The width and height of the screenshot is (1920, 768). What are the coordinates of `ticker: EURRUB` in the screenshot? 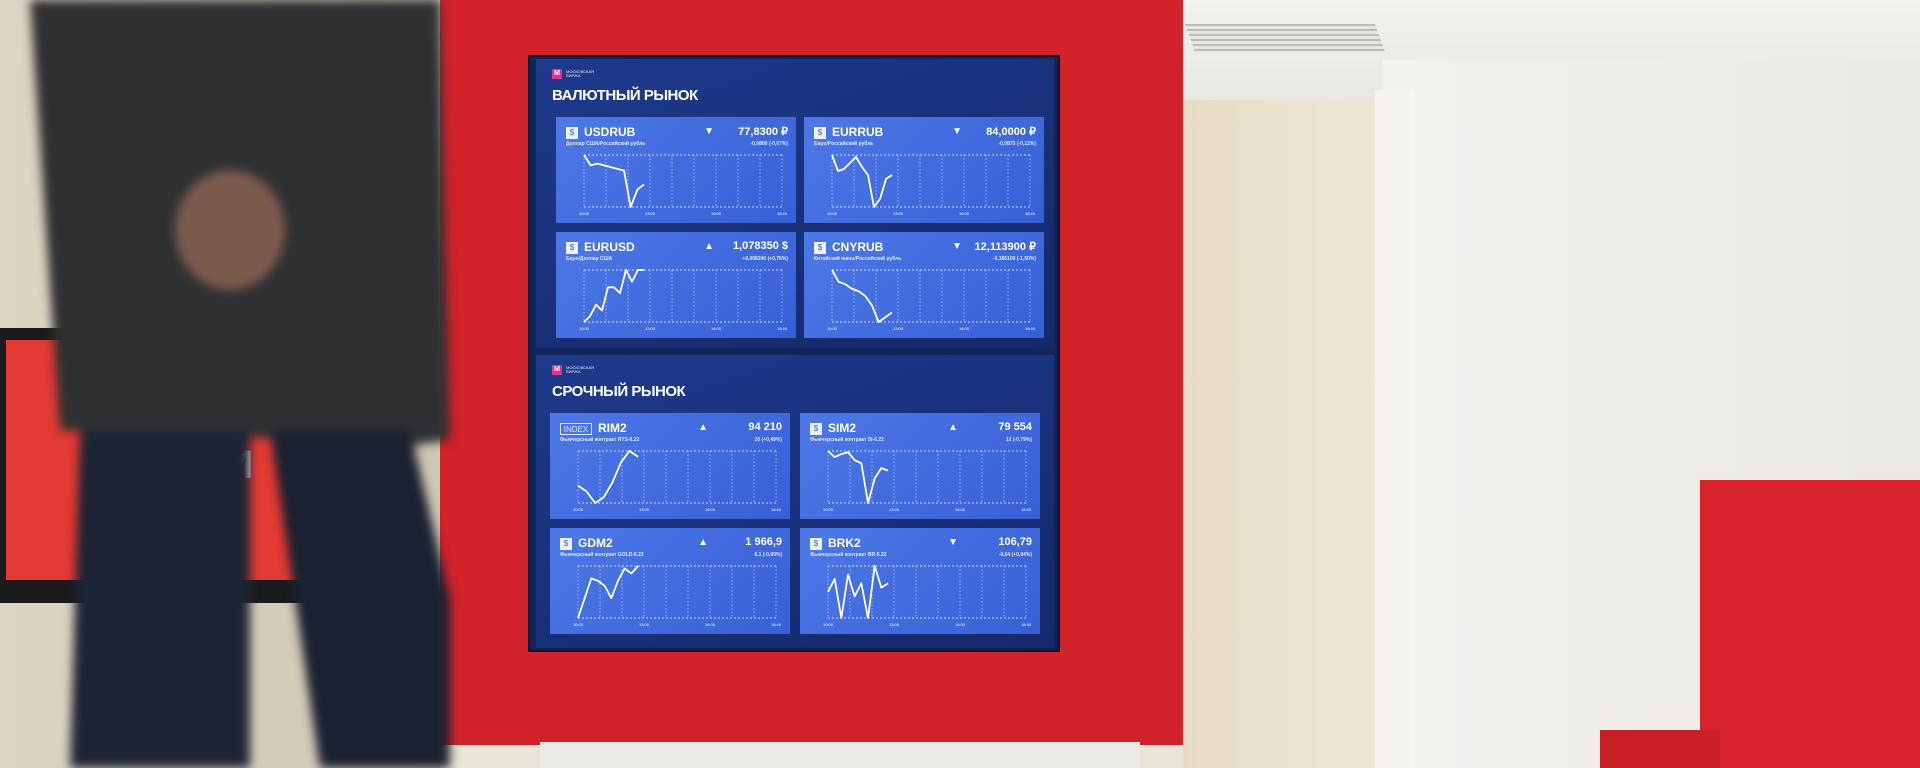 It's located at (858, 132).